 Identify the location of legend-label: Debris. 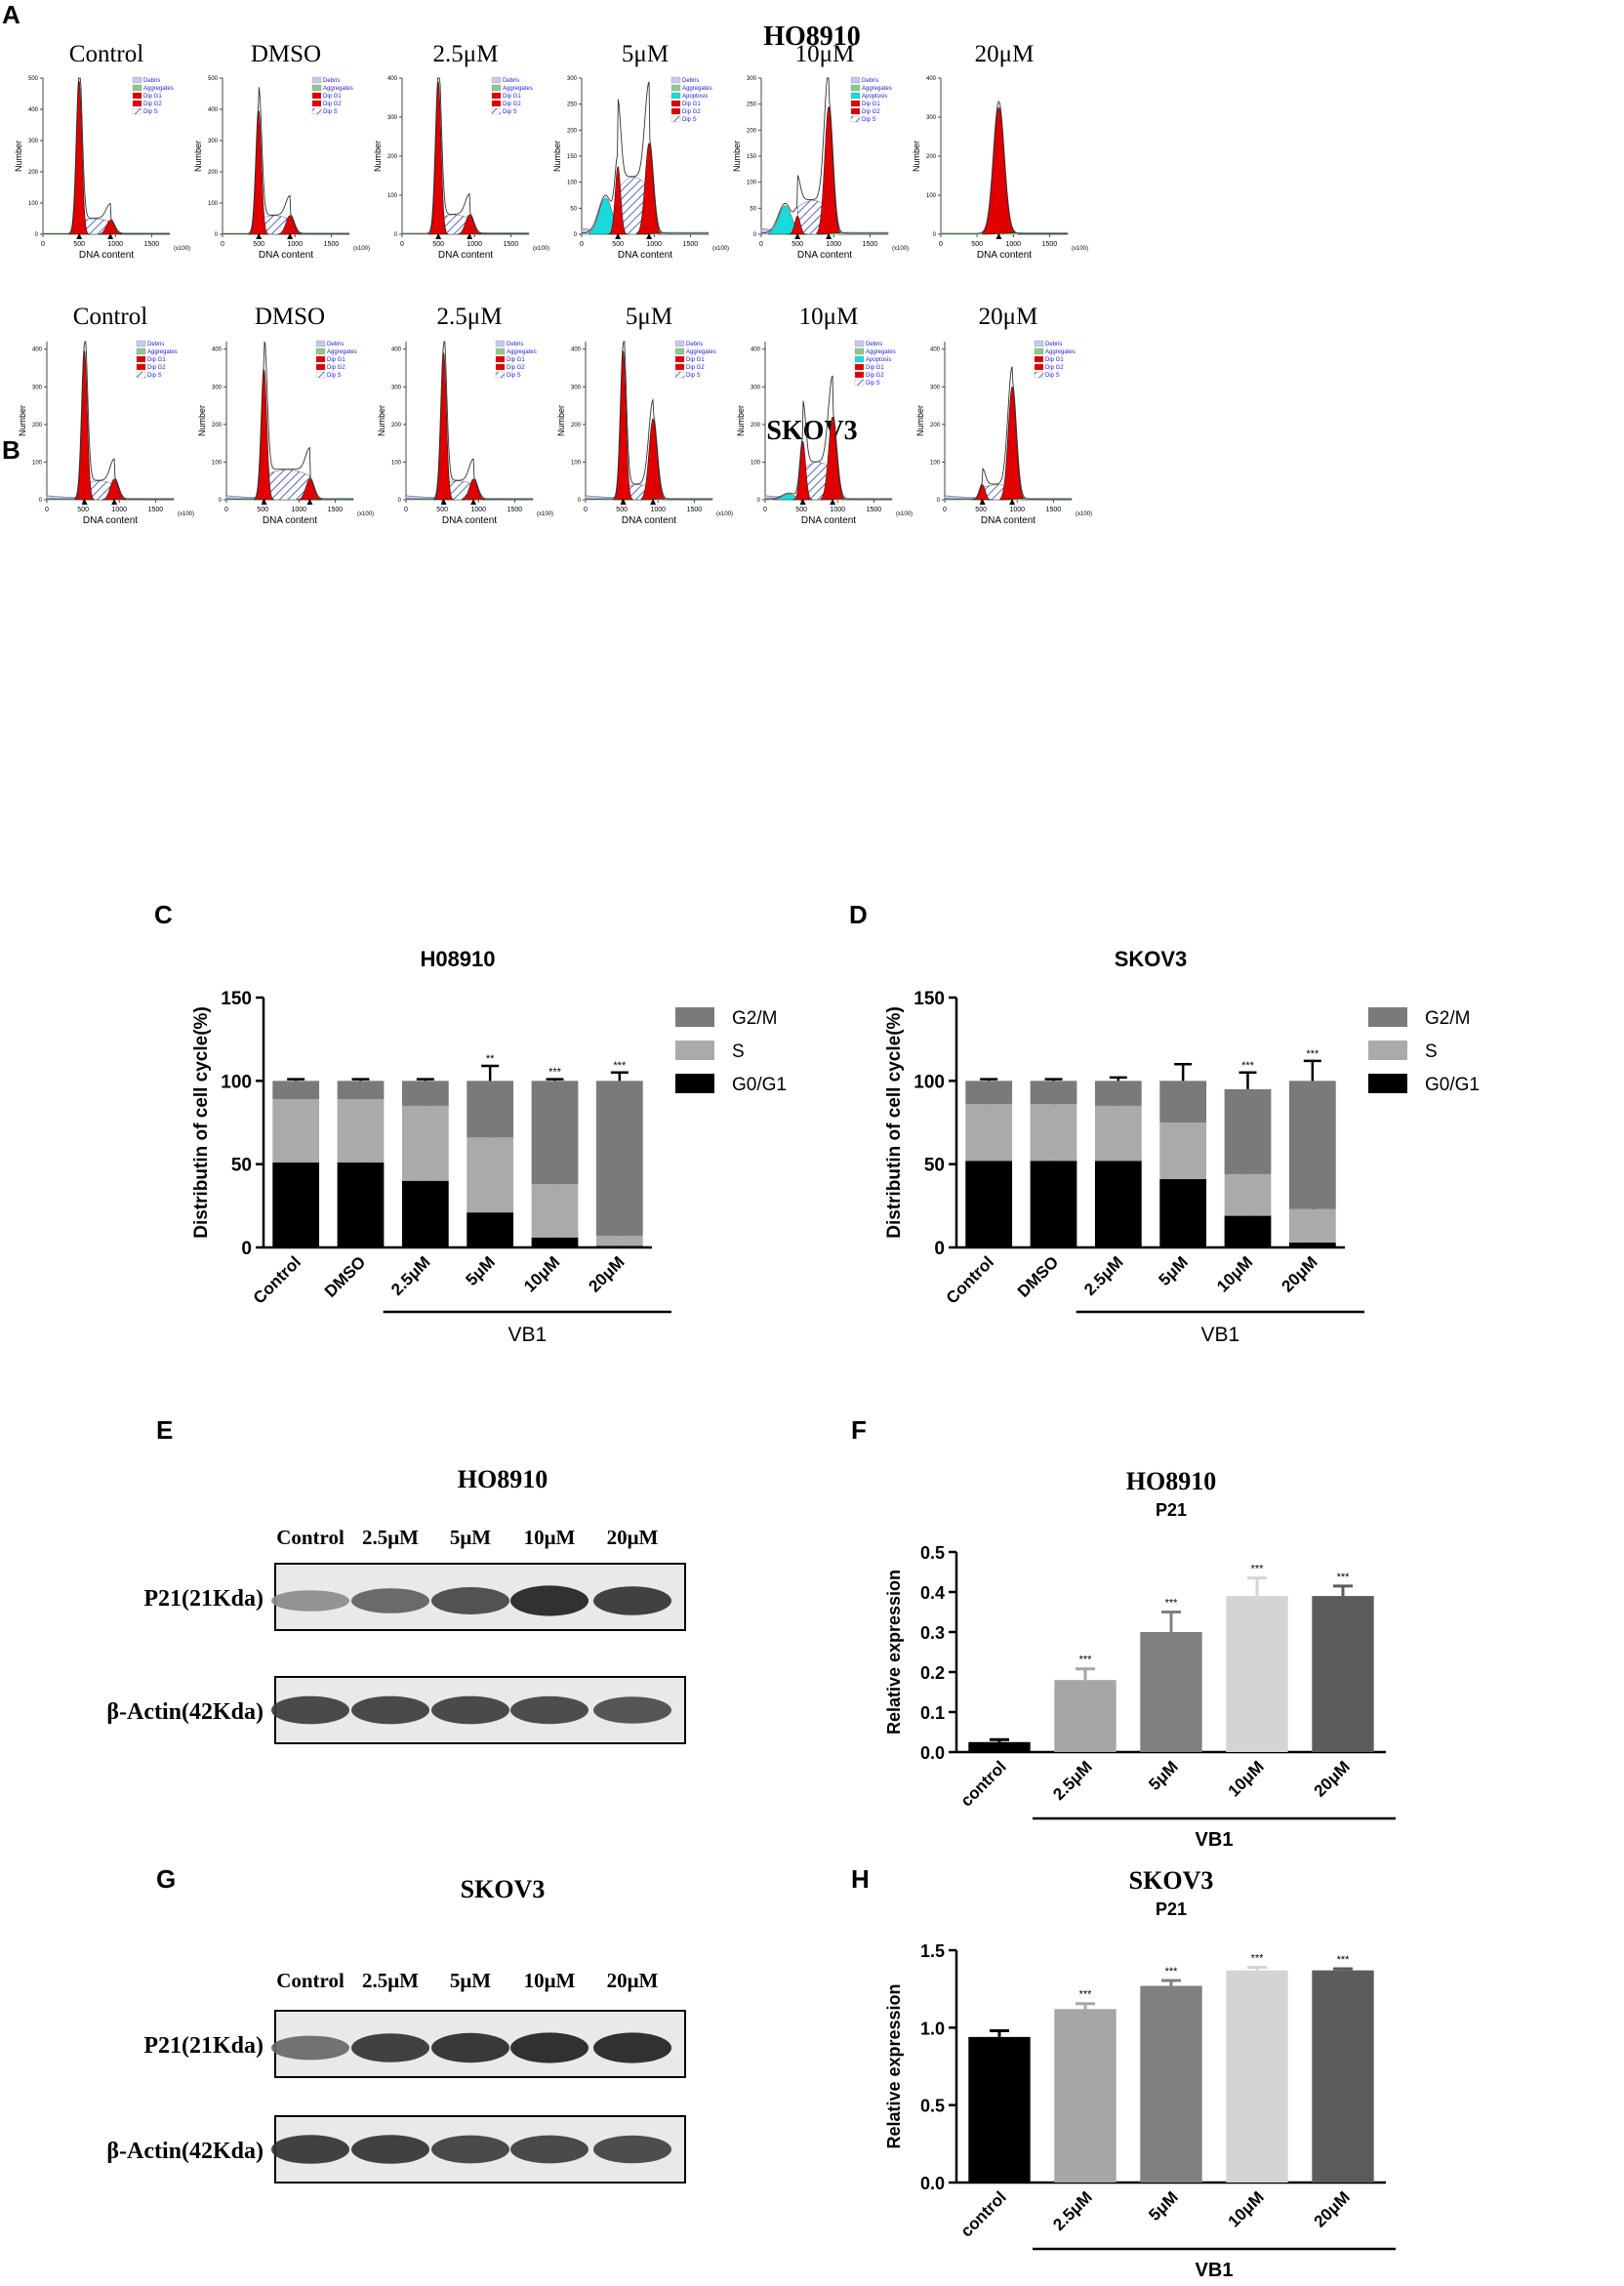
(695, 344).